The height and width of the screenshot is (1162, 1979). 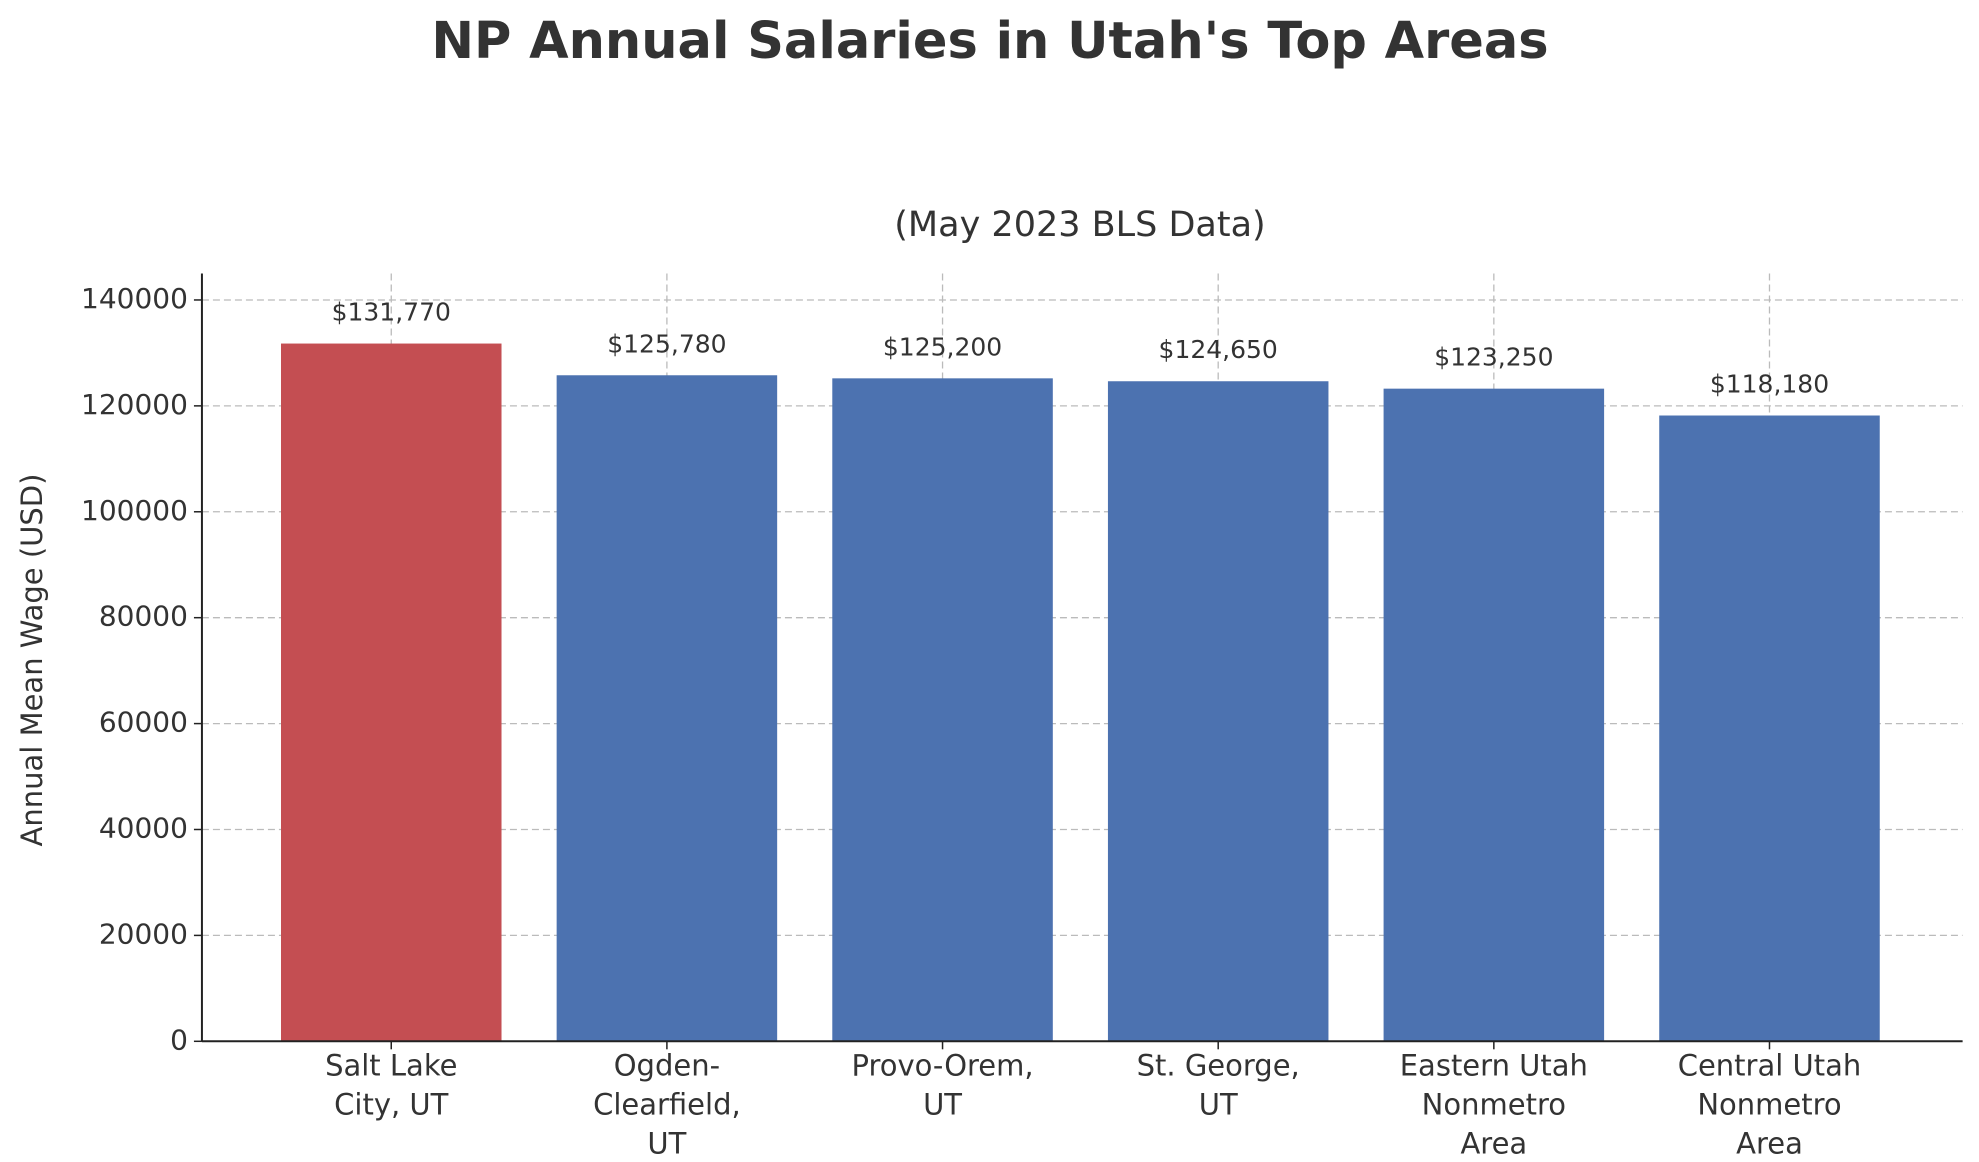 I want to click on chart-title: NP Annual Salaries in Utah's Top Areas, so click(x=989, y=41).